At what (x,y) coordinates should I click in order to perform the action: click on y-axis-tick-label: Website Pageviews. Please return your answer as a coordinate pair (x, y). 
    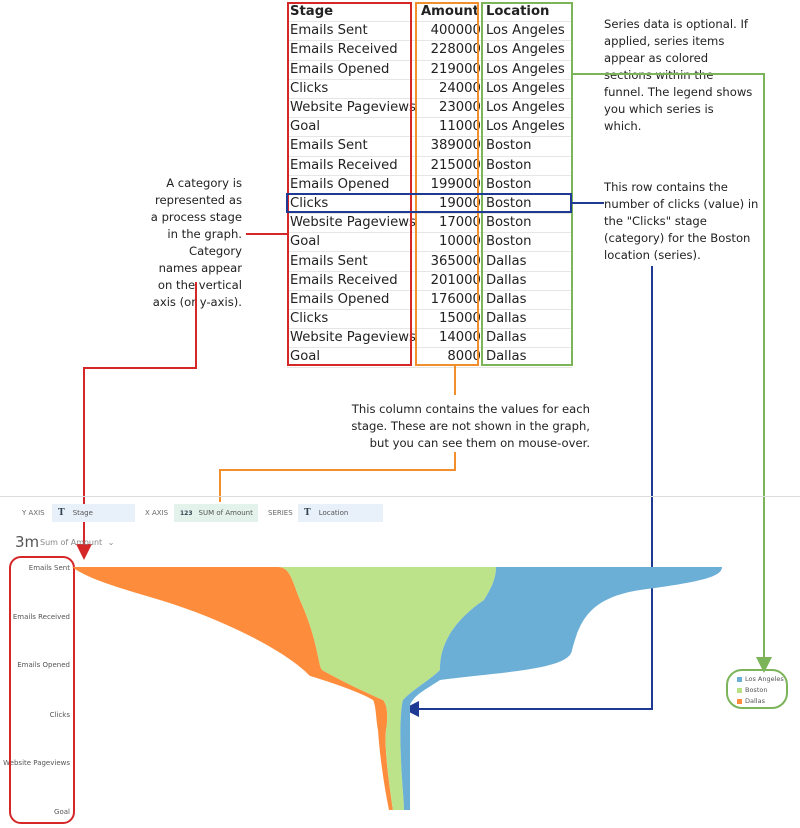
    Looking at the image, I should click on (36, 763).